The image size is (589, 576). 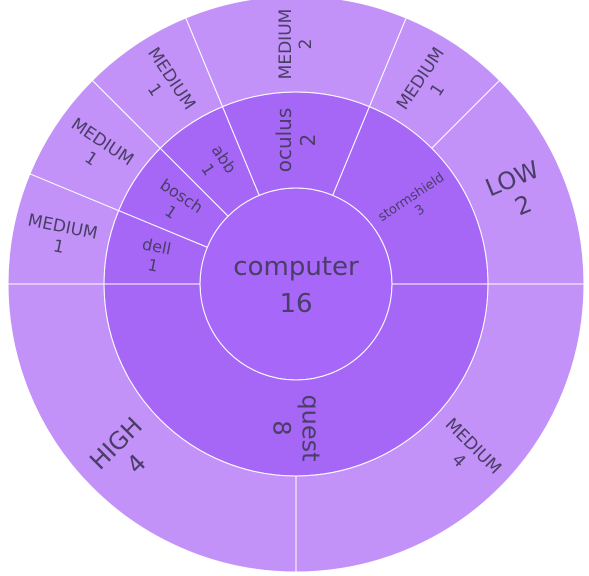 I want to click on sunburst-sector-stormshield-low, so click(x=508, y=182).